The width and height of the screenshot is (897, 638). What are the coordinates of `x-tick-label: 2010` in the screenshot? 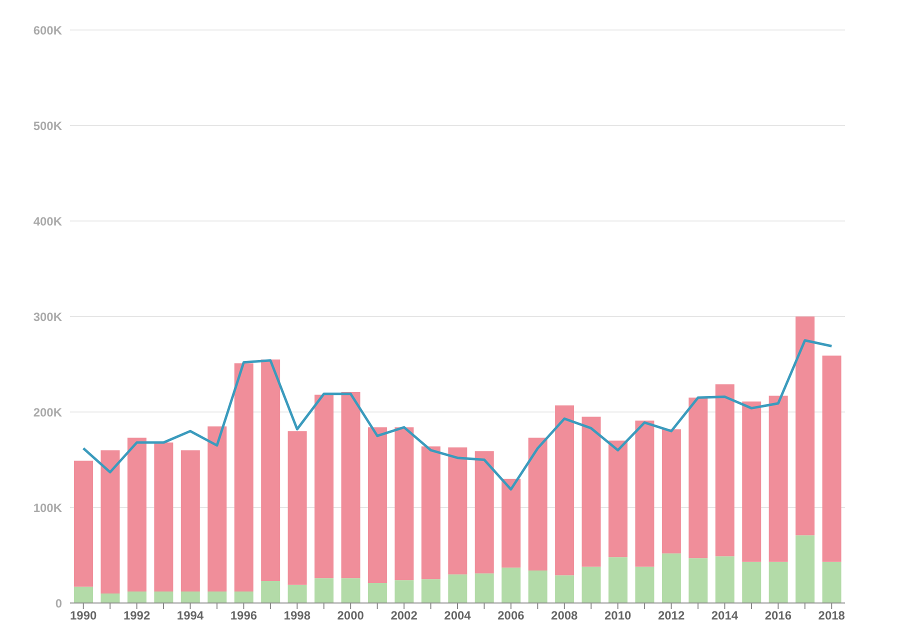 It's located at (618, 615).